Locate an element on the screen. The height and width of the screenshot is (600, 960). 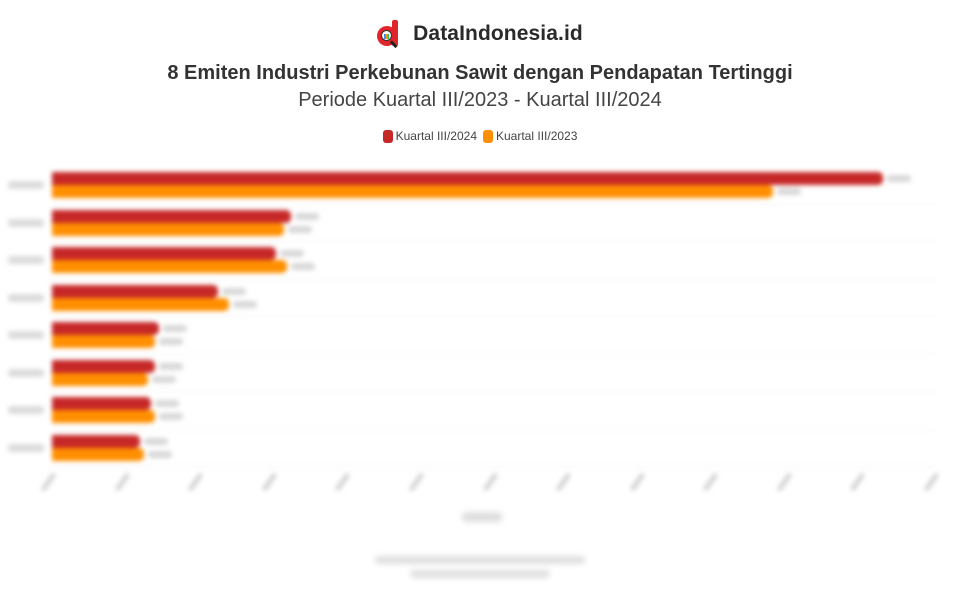
legend-label-2024: Kuartal III/2024 is located at coordinates (436, 136).